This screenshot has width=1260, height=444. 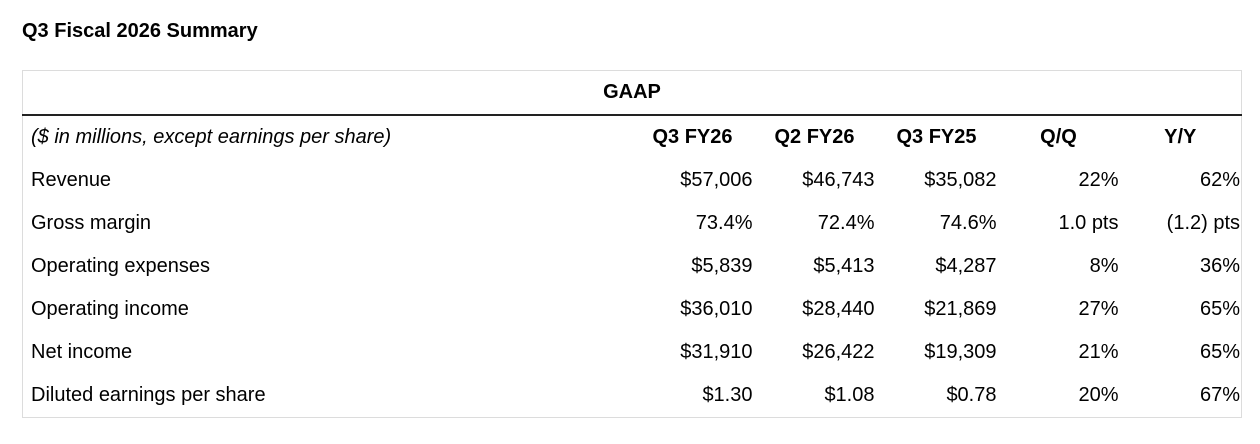 I want to click on cell-value: $21,869, so click(x=960, y=309).